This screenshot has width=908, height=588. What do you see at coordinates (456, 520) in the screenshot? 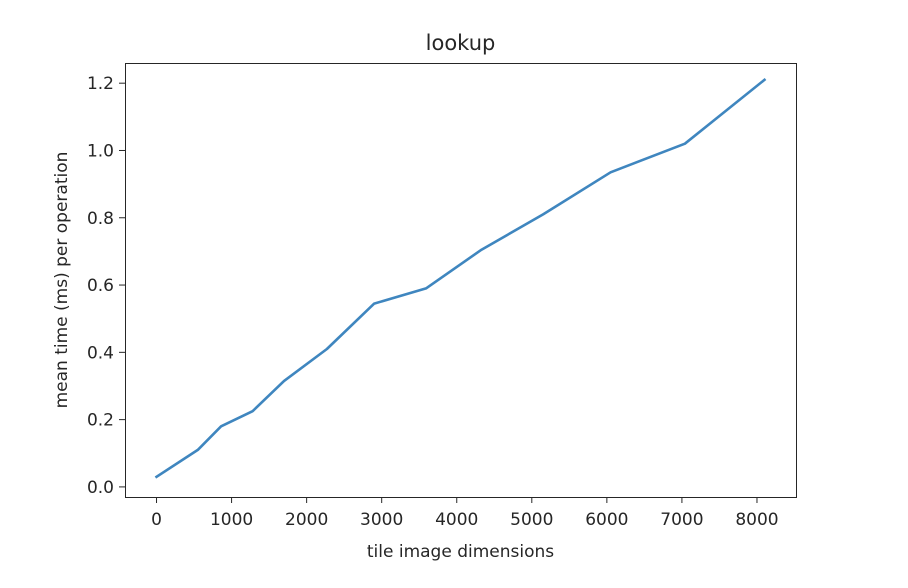
I see `x-tick-label: 4000` at bounding box center [456, 520].